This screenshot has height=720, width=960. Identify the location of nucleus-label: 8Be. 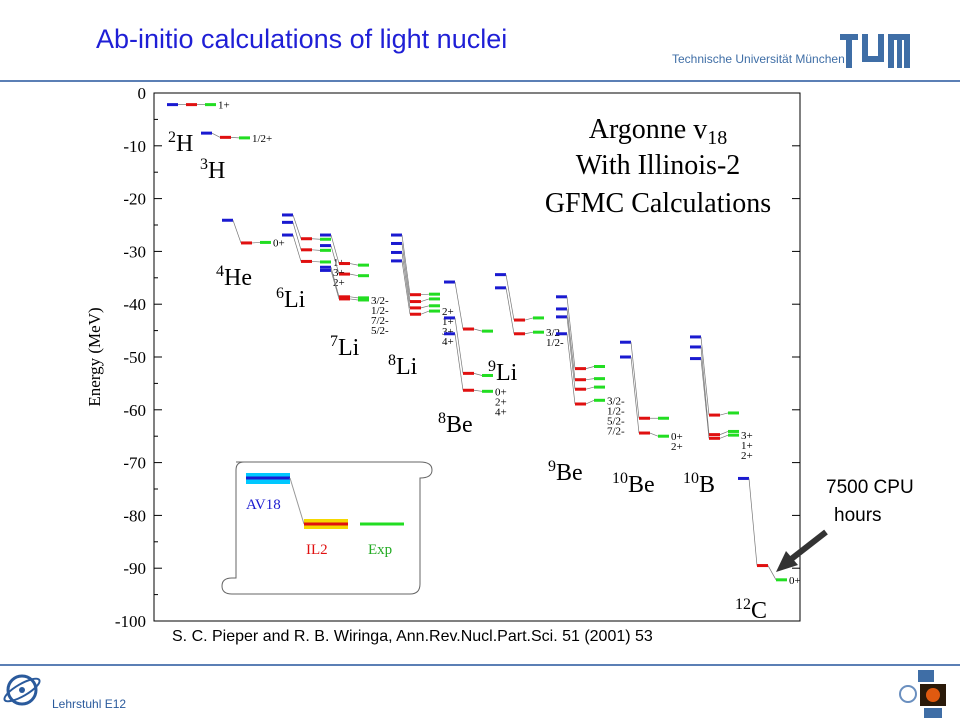
(455, 424).